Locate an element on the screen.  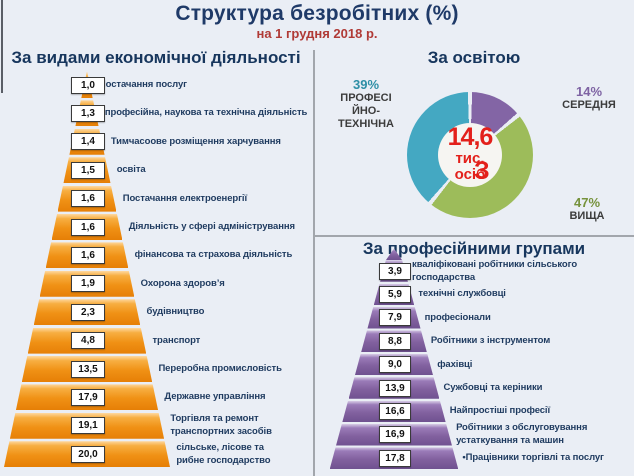
slice-name-line: СЕРЕДНЯ is located at coordinates (589, 105).